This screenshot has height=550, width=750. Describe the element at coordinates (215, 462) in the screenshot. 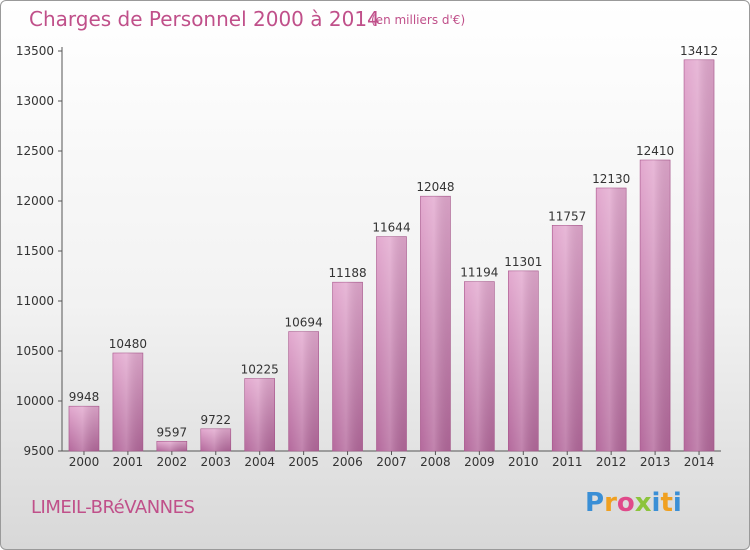

I see `x-tick-label: 2003` at that location.